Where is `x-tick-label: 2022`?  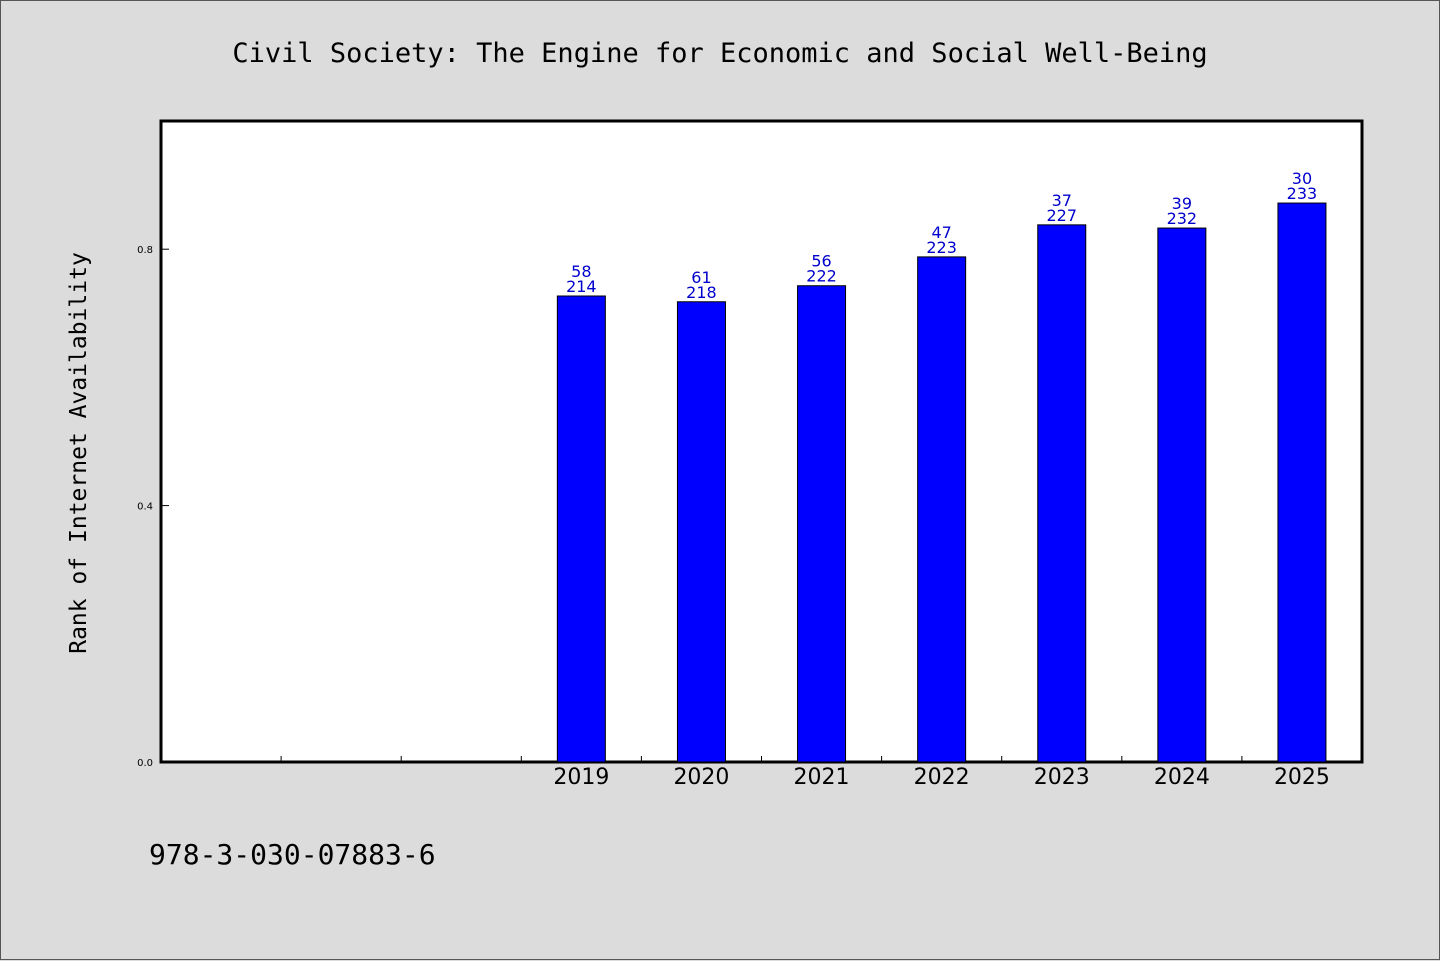
x-tick-label: 2022 is located at coordinates (942, 777).